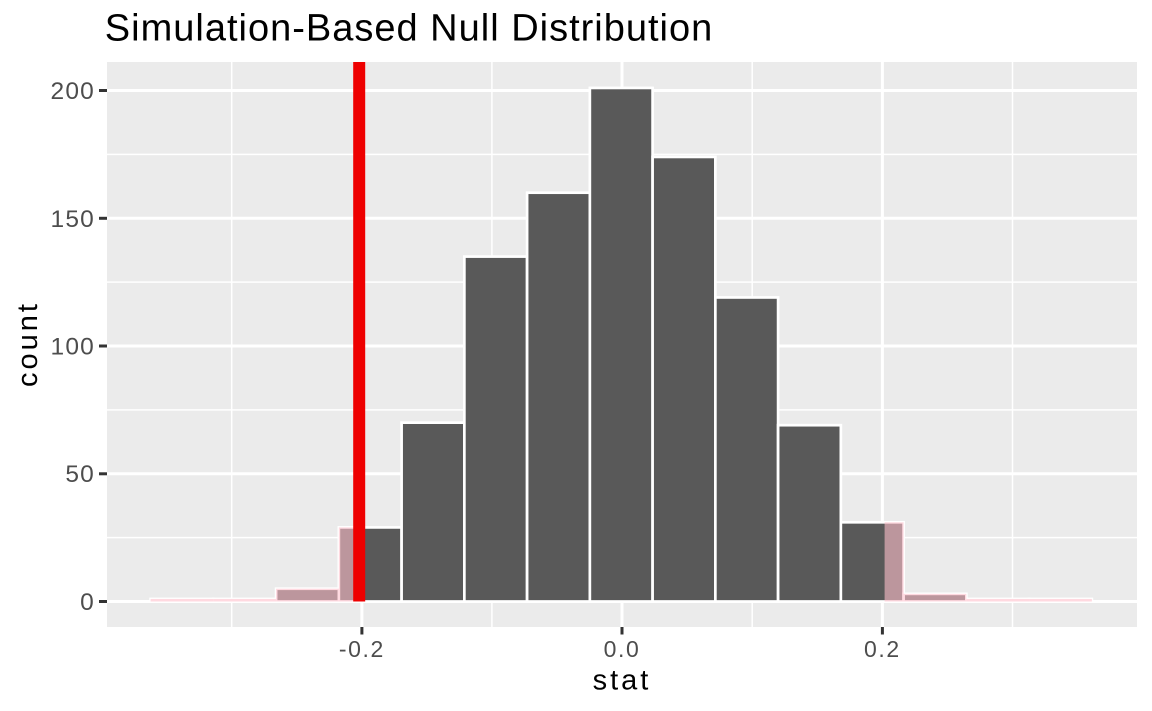 This screenshot has height=711, width=1152. I want to click on svg-text: 0.2, so click(882, 649).